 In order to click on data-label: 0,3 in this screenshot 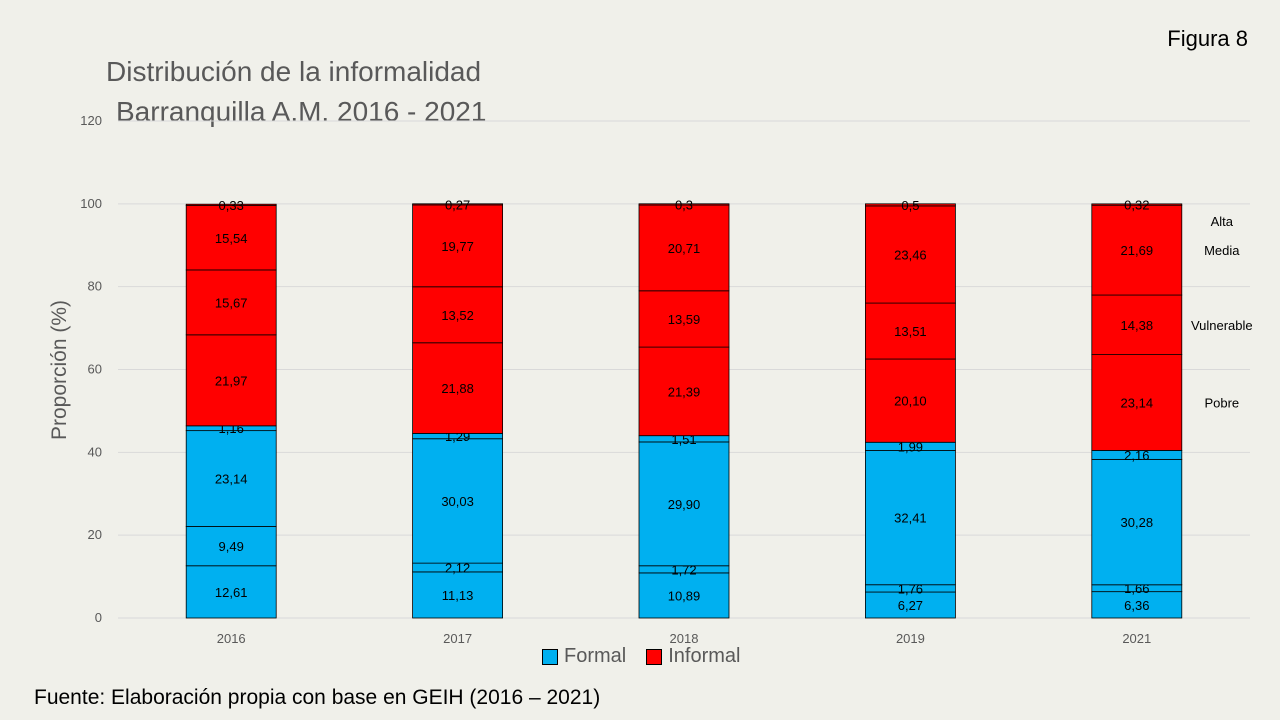, I will do `click(684, 204)`.